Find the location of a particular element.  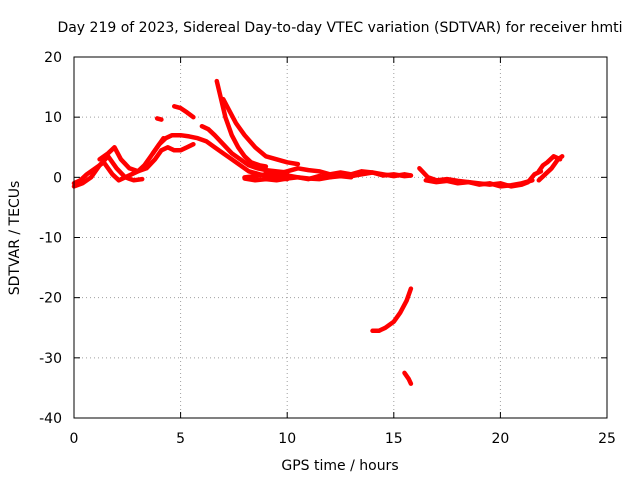

x-tick-label: 15 is located at coordinates (394, 439).